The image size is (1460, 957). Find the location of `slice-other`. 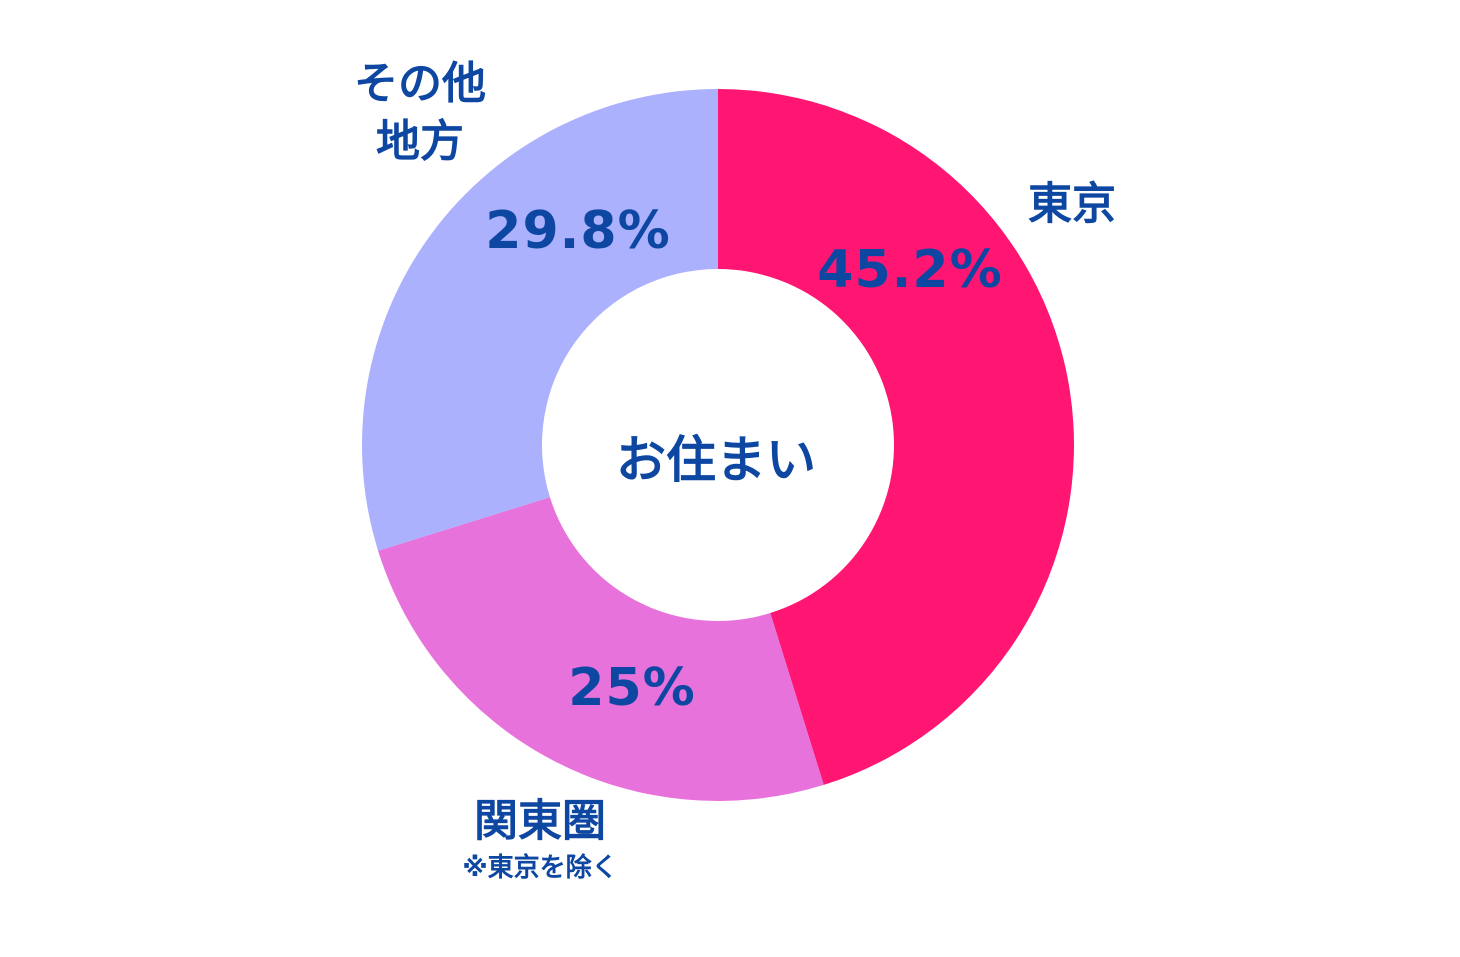

slice-other is located at coordinates (540, 320).